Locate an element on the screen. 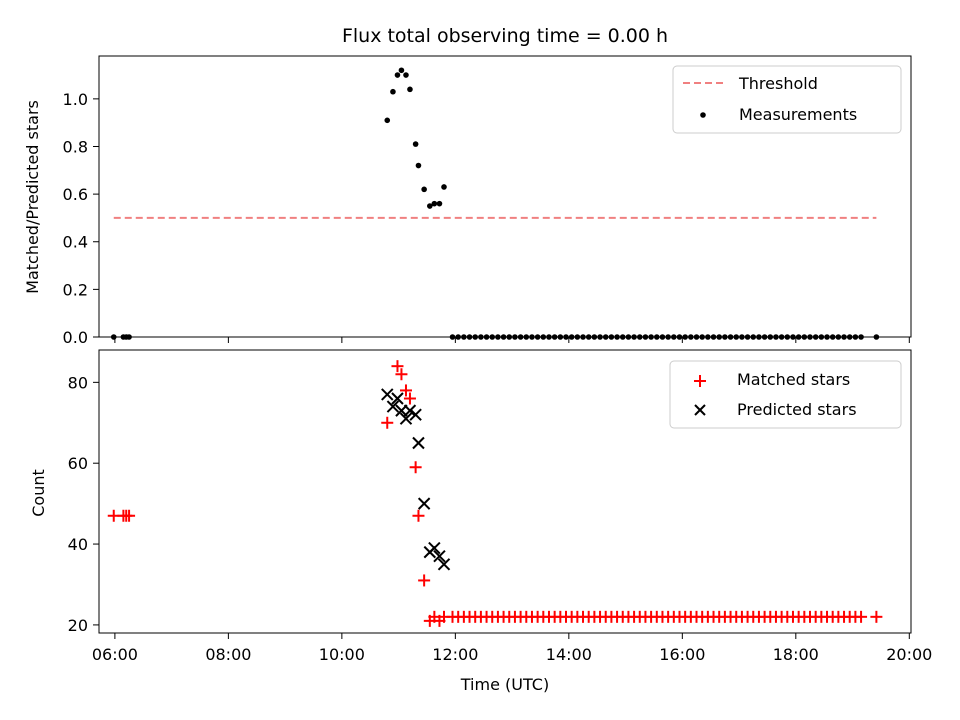 Image resolution: width=960 pixels, height=720 pixels. chart-title: Flux total observing time = 0.00 h is located at coordinates (505, 36).